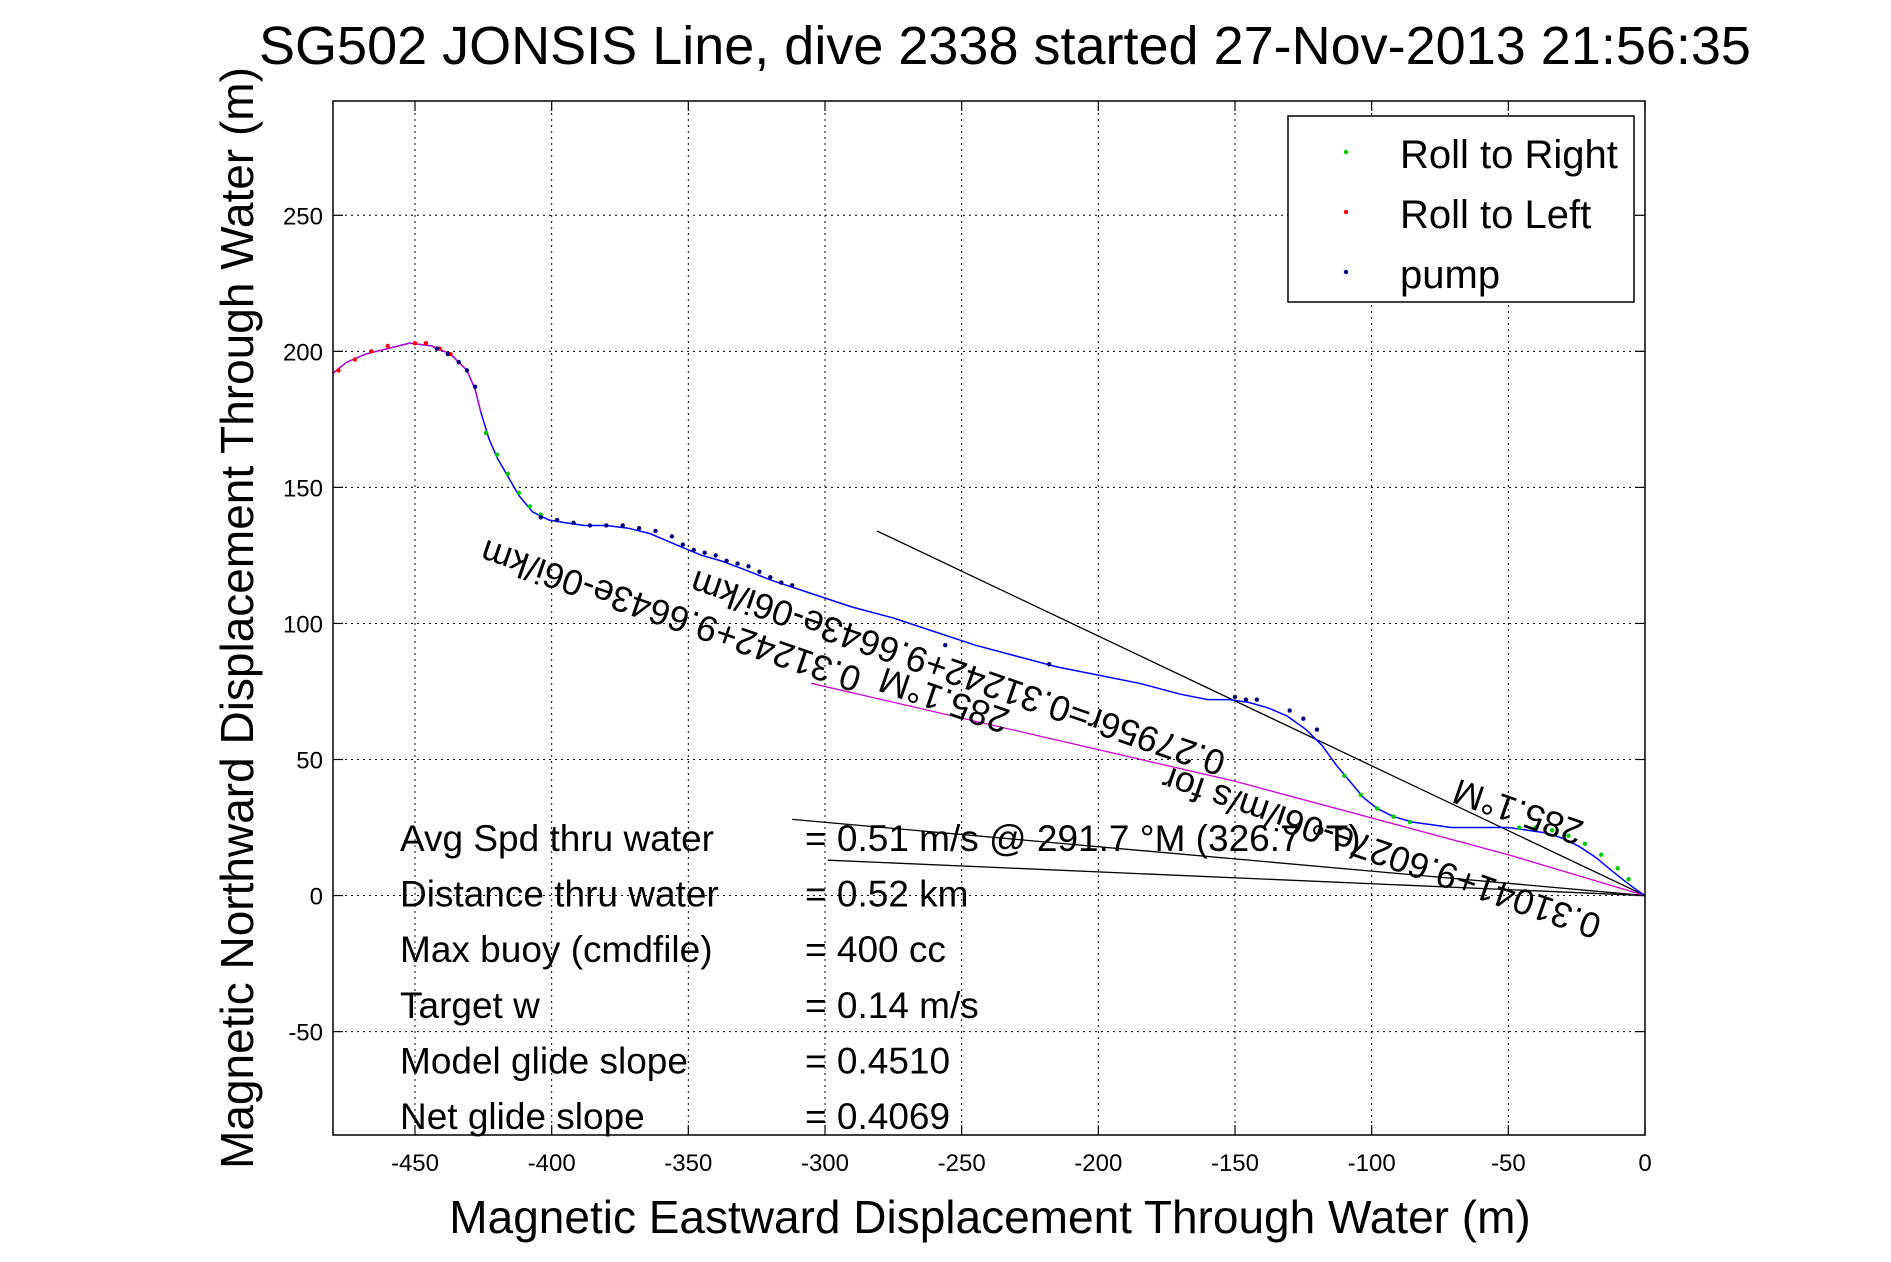 The height and width of the screenshot is (1262, 1891). I want to click on annotation-label: Net glide slope, so click(522, 1116).